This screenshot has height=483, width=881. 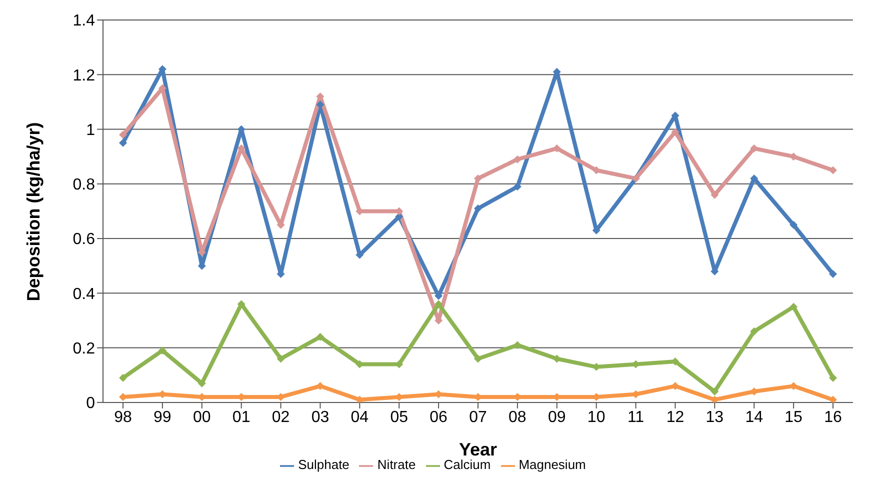 I want to click on x-tick-label: 14, so click(x=754, y=417).